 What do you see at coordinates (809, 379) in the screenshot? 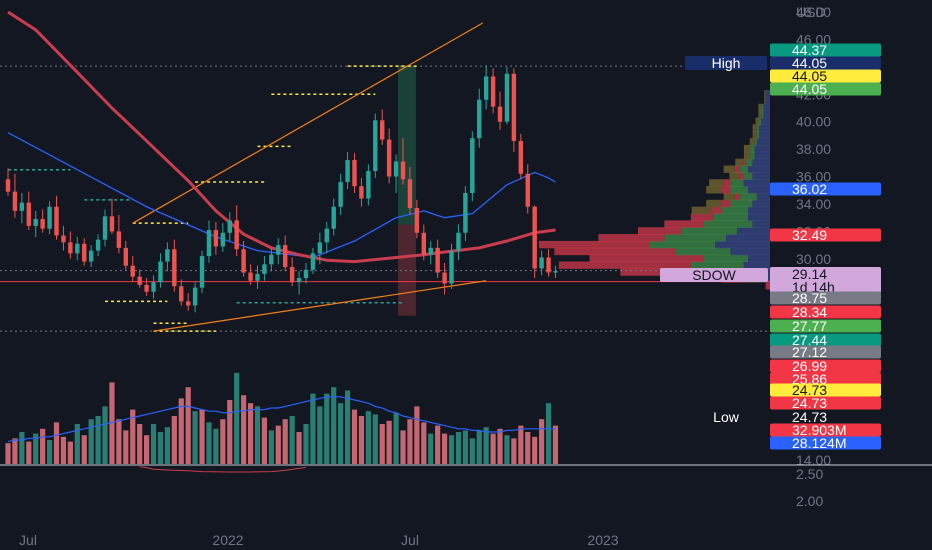
I see `price-label-text: 25.86` at bounding box center [809, 379].